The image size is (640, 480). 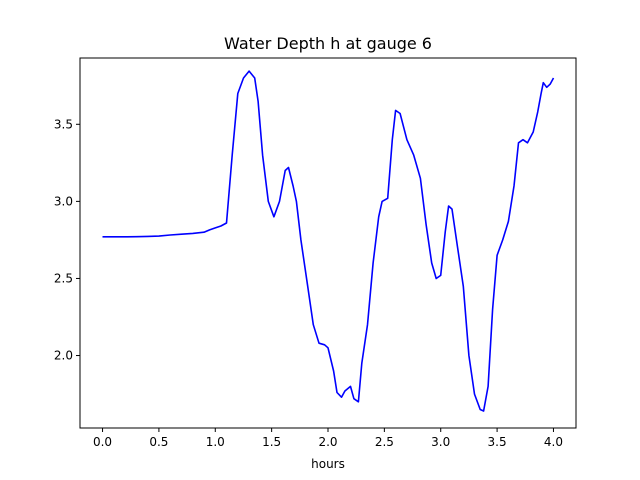 I want to click on y-tick-label: 3.0, so click(x=63, y=201).